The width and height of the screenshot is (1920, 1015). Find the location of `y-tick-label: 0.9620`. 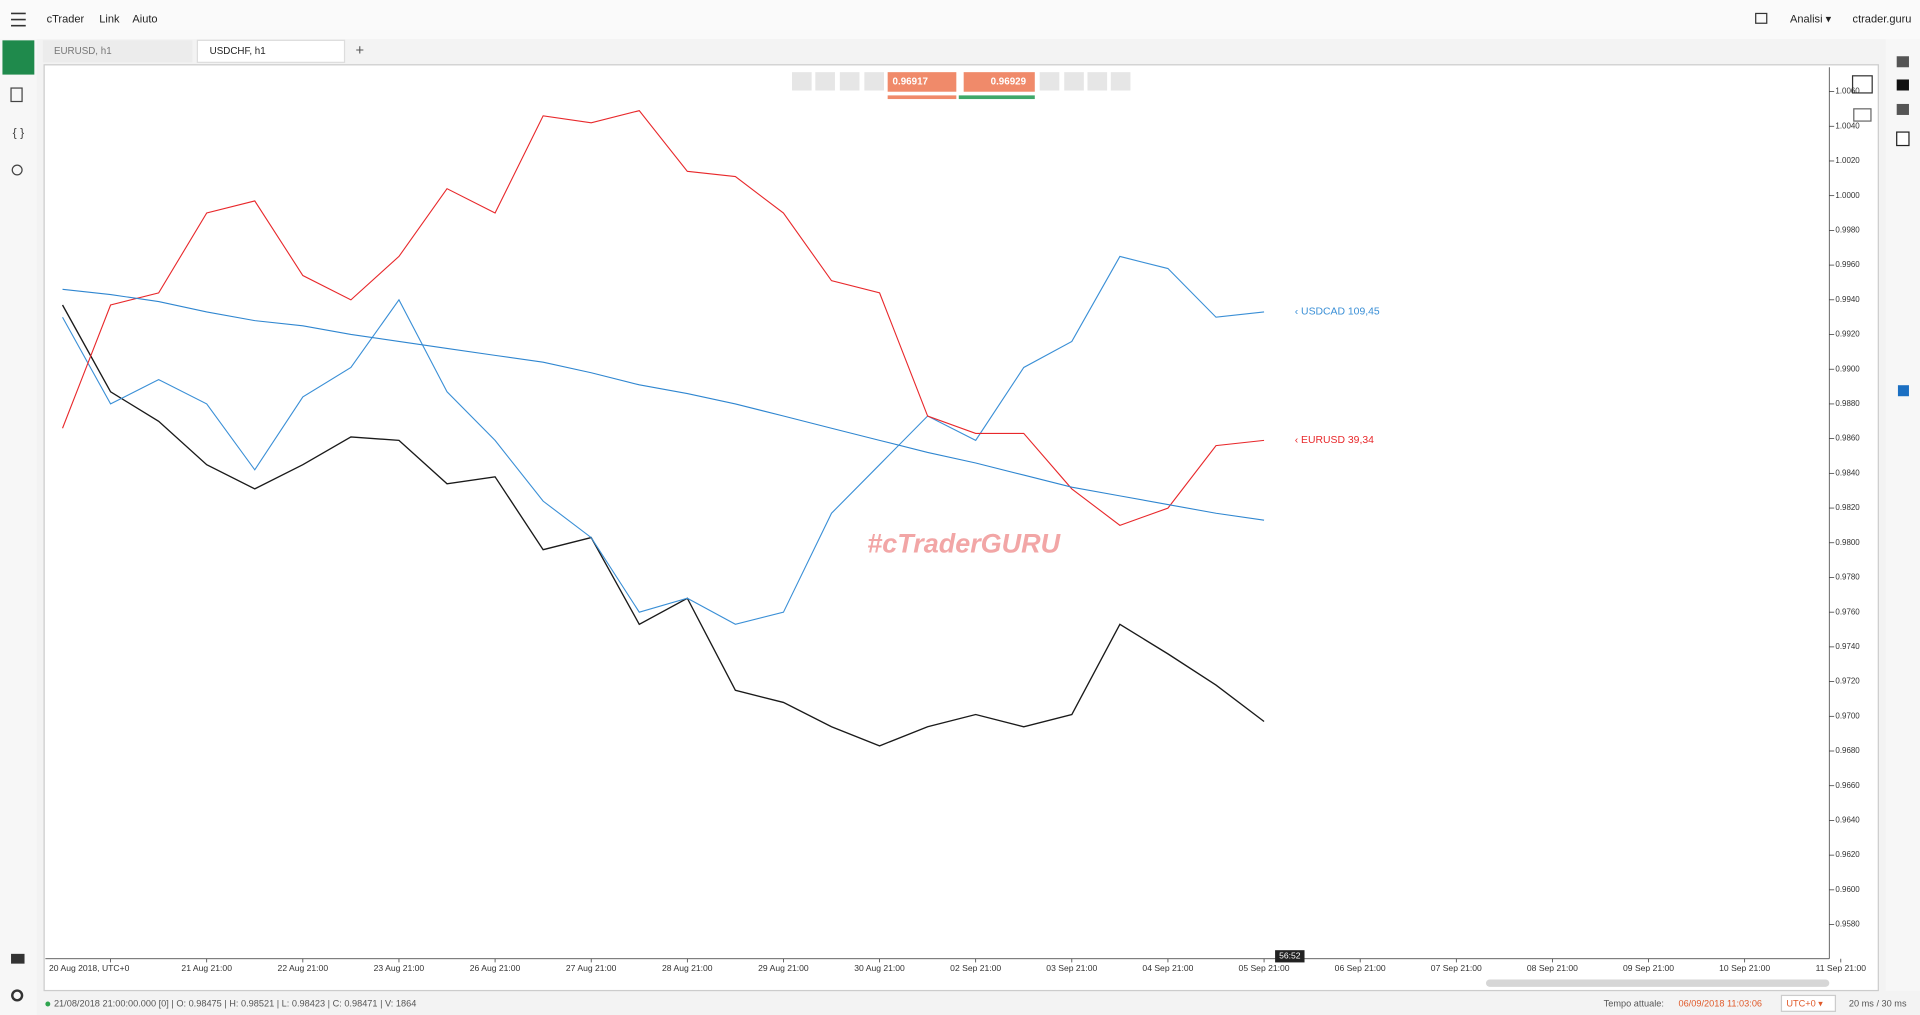

y-tick-label: 0.9620 is located at coordinates (1847, 854).